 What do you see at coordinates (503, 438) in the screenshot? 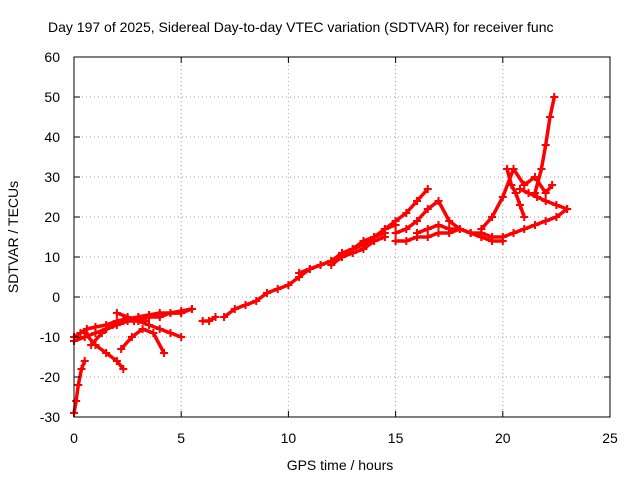
I see `x-tick-label: 20` at bounding box center [503, 438].